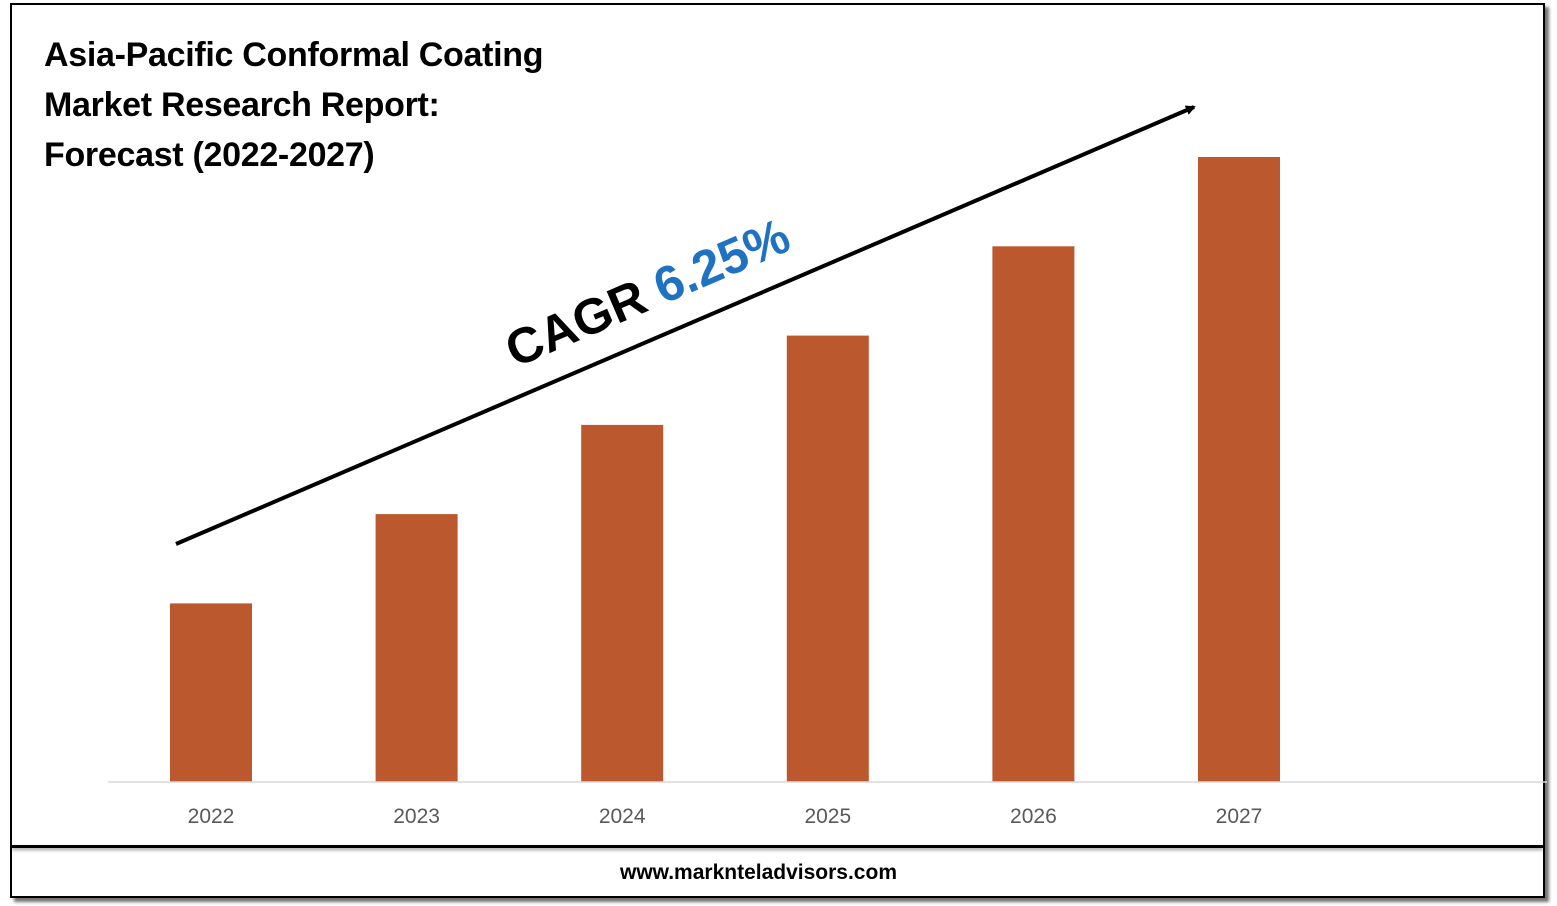 Image resolution: width=1557 pixels, height=906 pixels. I want to click on bar-2027, so click(1239, 469).